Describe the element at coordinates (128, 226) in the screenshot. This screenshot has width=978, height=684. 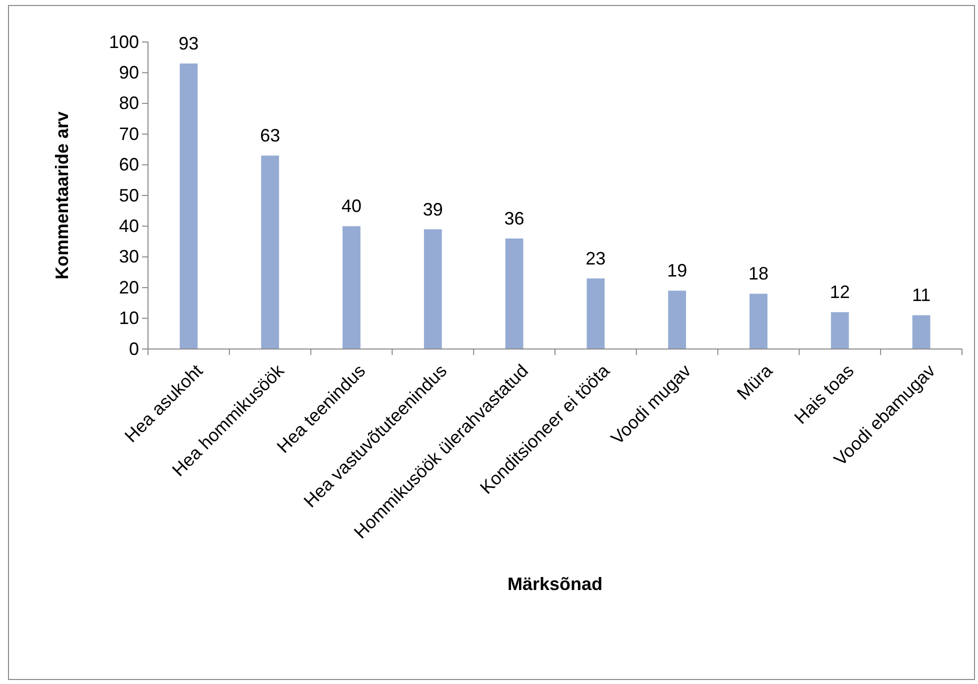
I see `y-tick-label: 40` at that location.